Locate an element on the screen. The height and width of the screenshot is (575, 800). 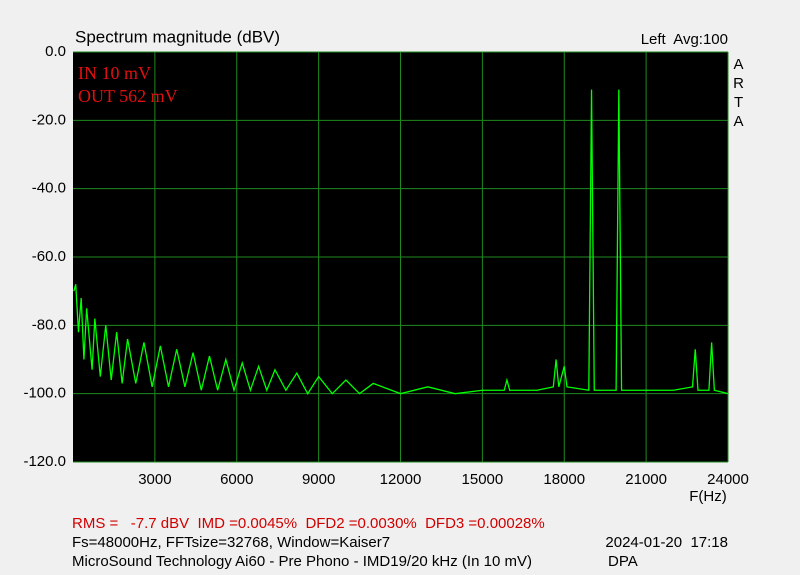
annotation: OUT 562 mV is located at coordinates (128, 96).